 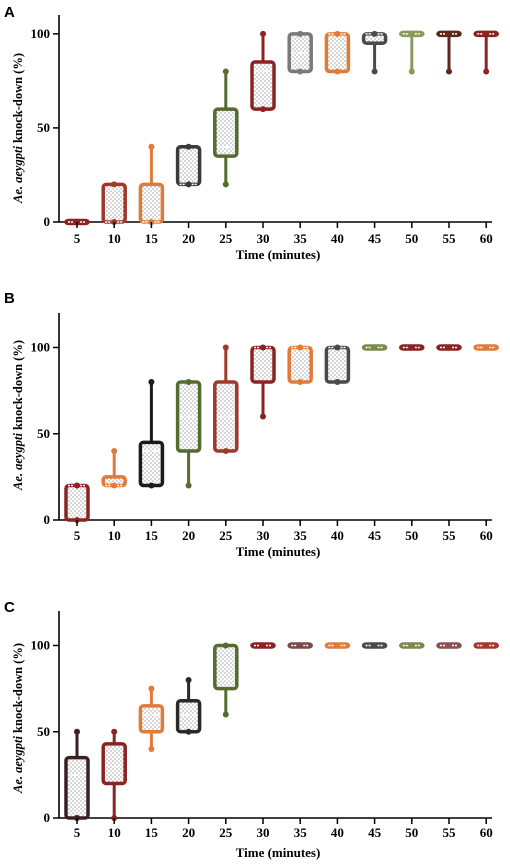 I want to click on x-tick-label: 15, so click(x=152, y=832).